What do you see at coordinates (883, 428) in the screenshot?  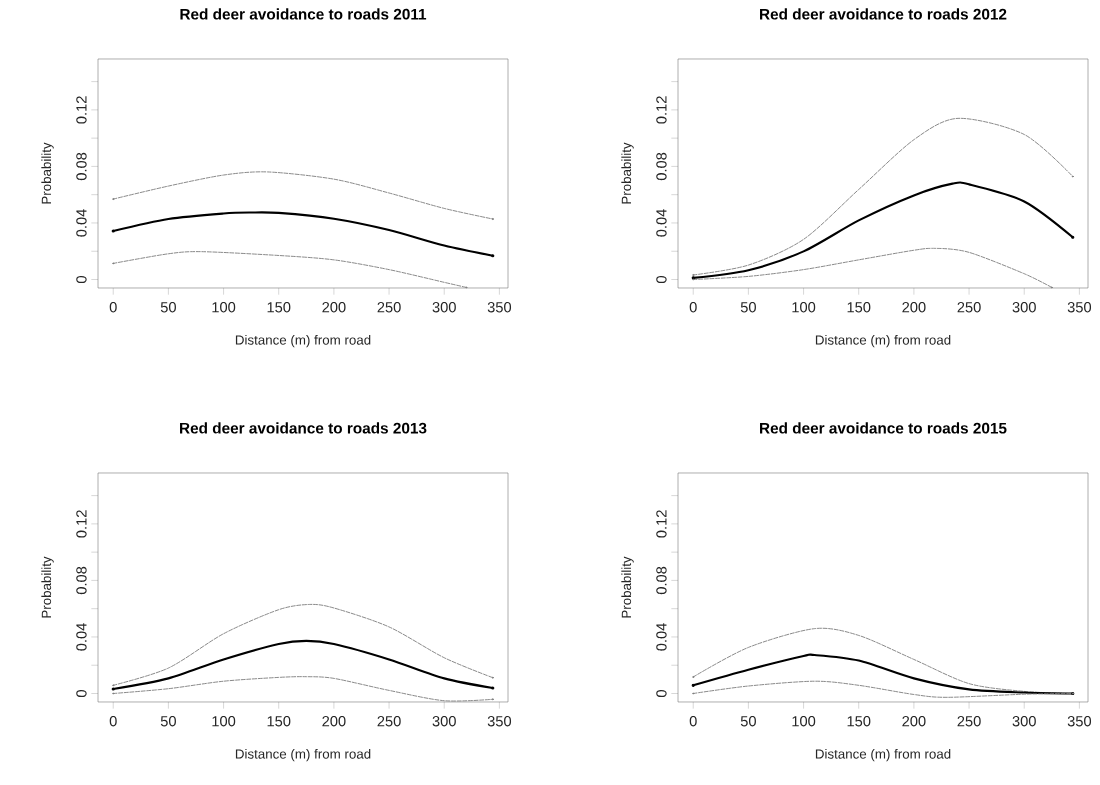 I see `chart-title: Red deer avoidance to roads 2015` at bounding box center [883, 428].